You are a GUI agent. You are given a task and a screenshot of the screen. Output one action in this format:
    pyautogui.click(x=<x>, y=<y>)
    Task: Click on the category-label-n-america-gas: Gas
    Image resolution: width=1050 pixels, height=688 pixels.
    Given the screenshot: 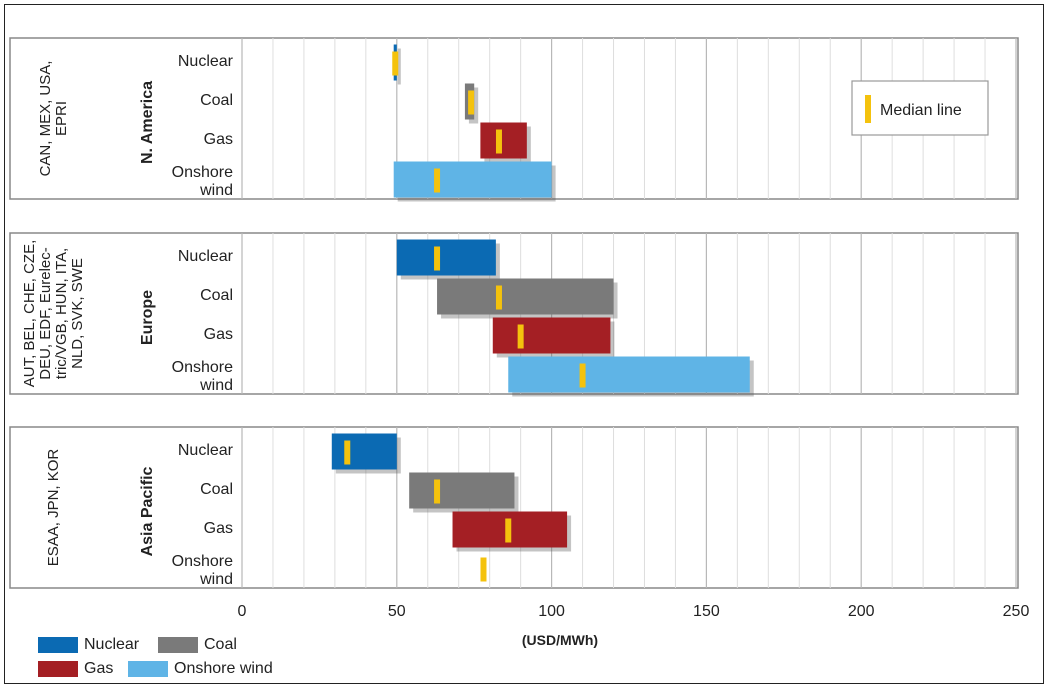 What is the action you would take?
    pyautogui.click(x=218, y=139)
    